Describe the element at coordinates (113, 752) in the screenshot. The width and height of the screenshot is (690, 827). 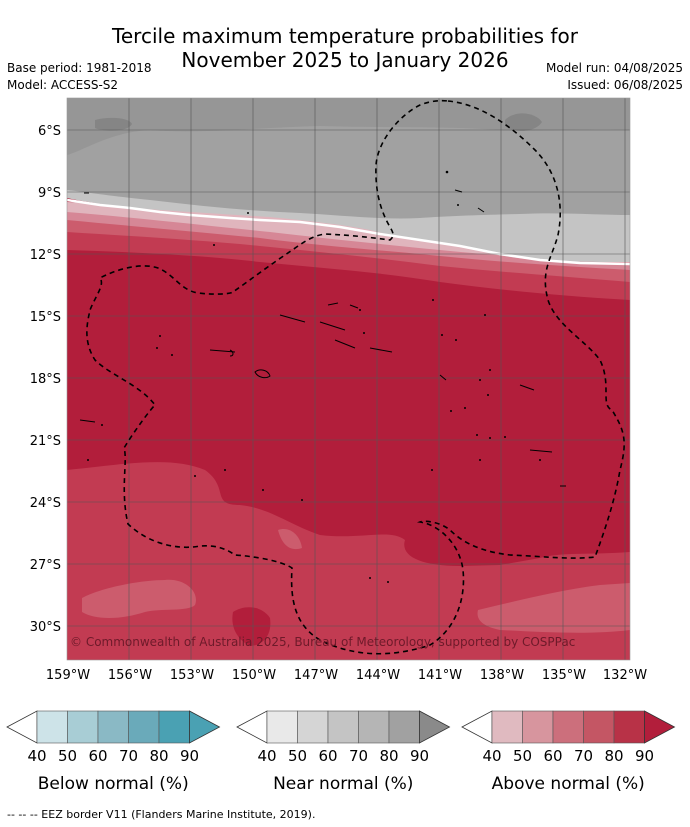
I see `legend-below: 40 50 60 70 80 90 Below normal (%)` at that location.